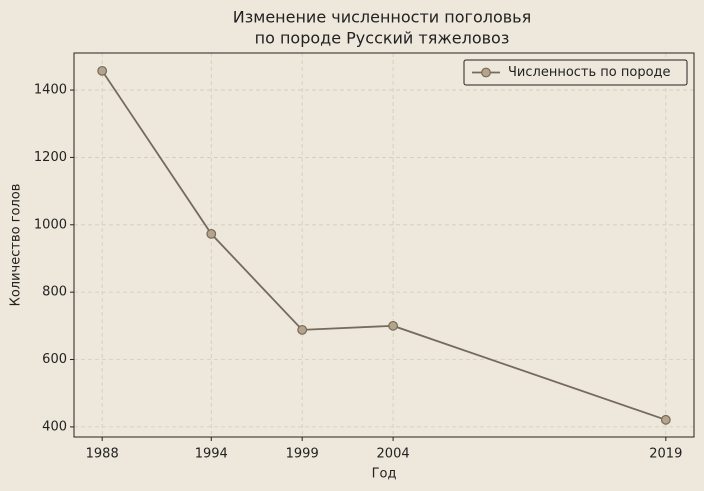 The image size is (704, 491). I want to click on x-tick-label: 1988, so click(102, 454).